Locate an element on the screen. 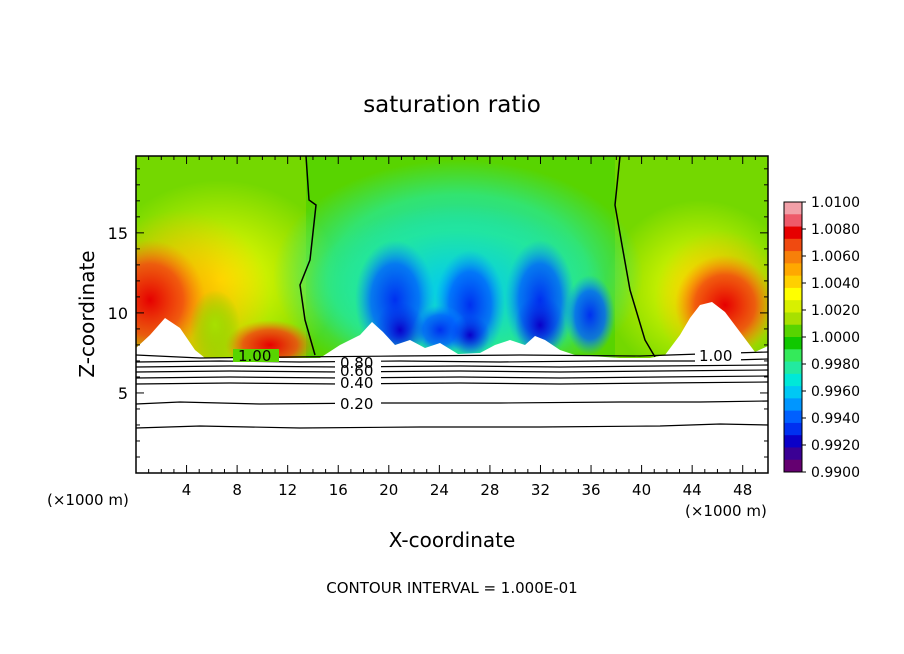  x-axis-label: X-coordinate is located at coordinates (452, 540).